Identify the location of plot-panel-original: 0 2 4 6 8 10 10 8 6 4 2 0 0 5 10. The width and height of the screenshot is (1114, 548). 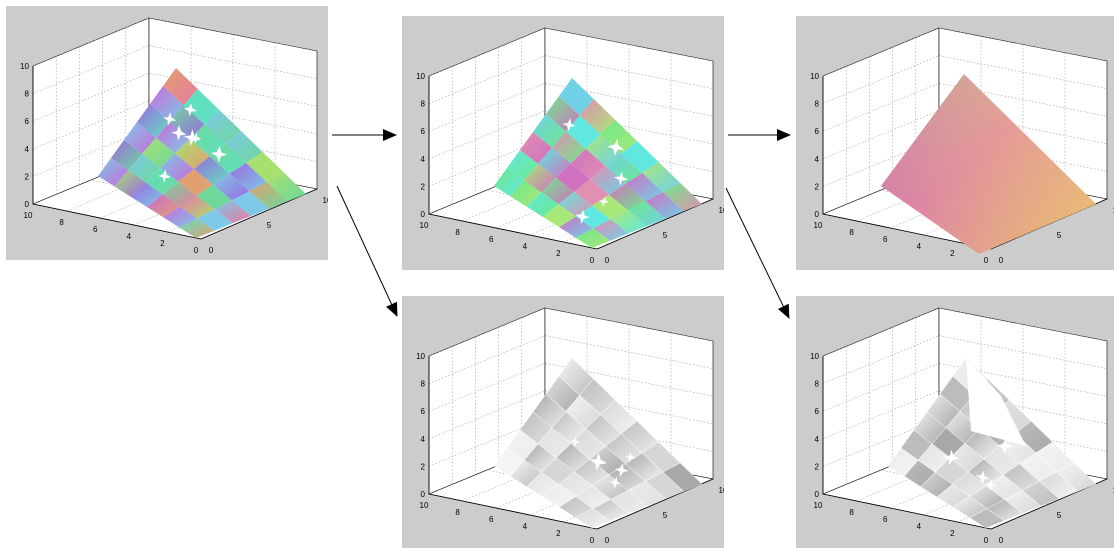
(167, 133).